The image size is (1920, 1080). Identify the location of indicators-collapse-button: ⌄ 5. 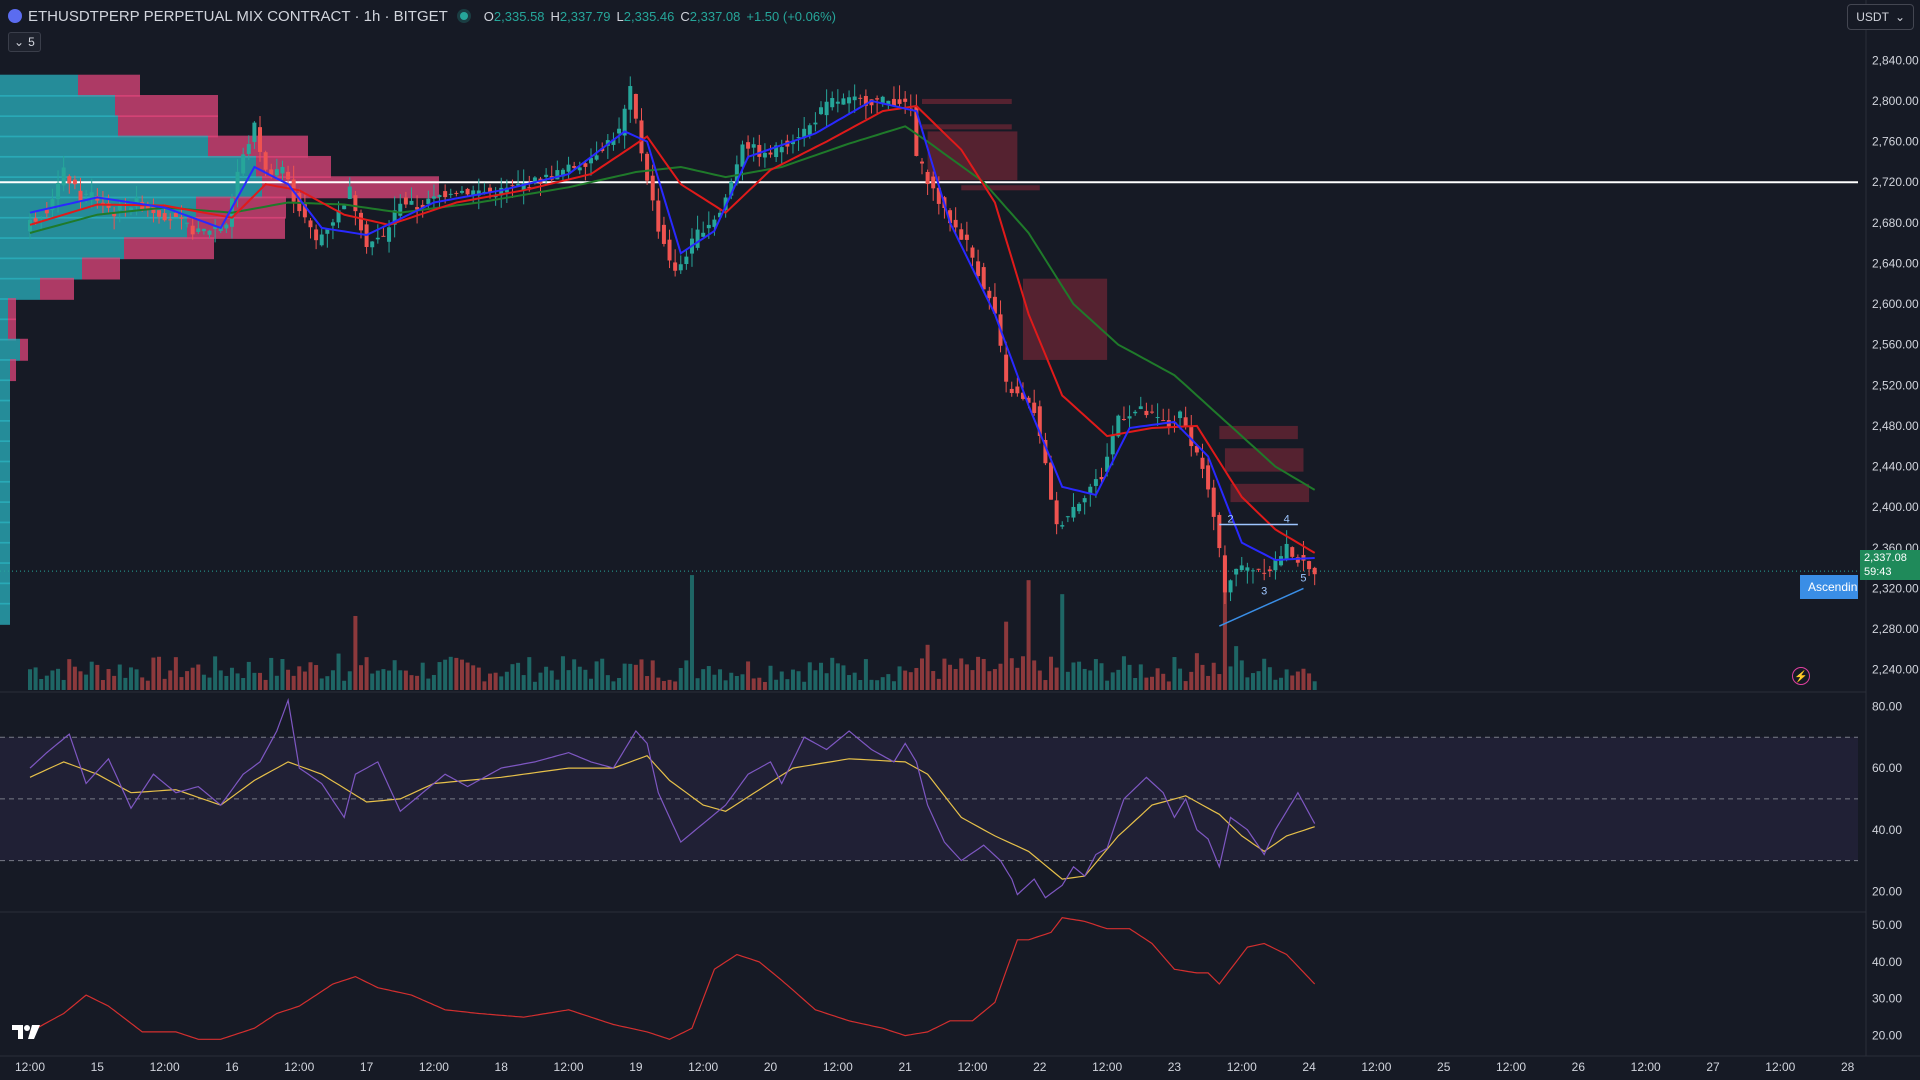
(24, 42).